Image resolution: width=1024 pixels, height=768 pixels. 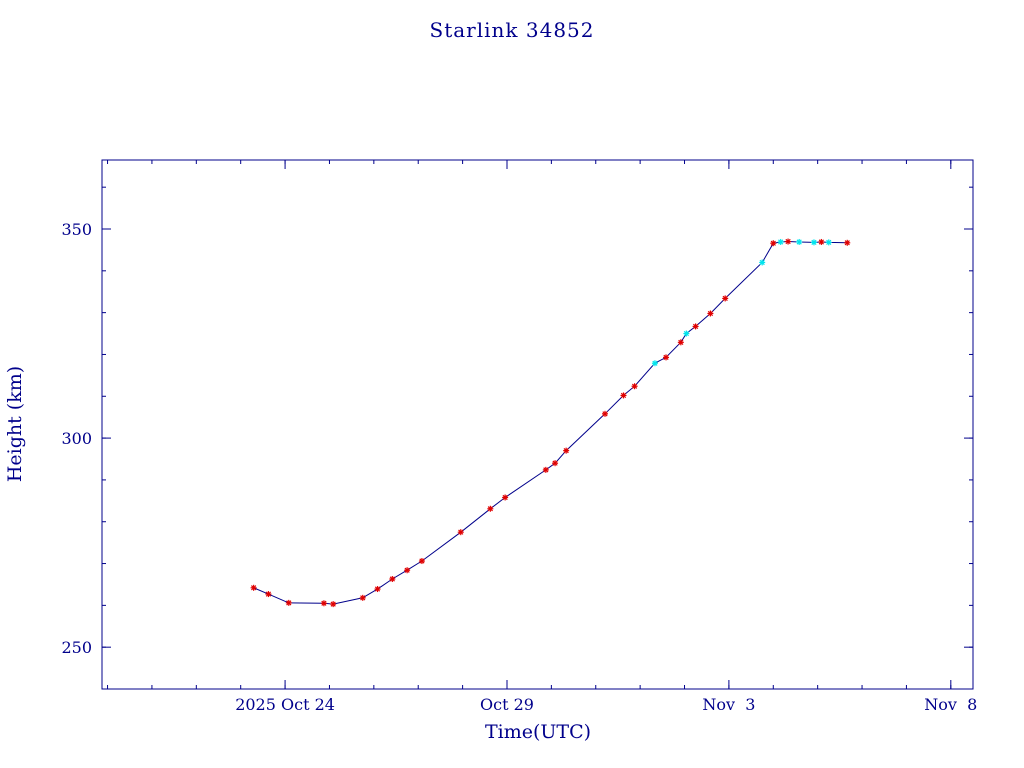 I want to click on y-tick-label: 300, so click(x=76, y=438).